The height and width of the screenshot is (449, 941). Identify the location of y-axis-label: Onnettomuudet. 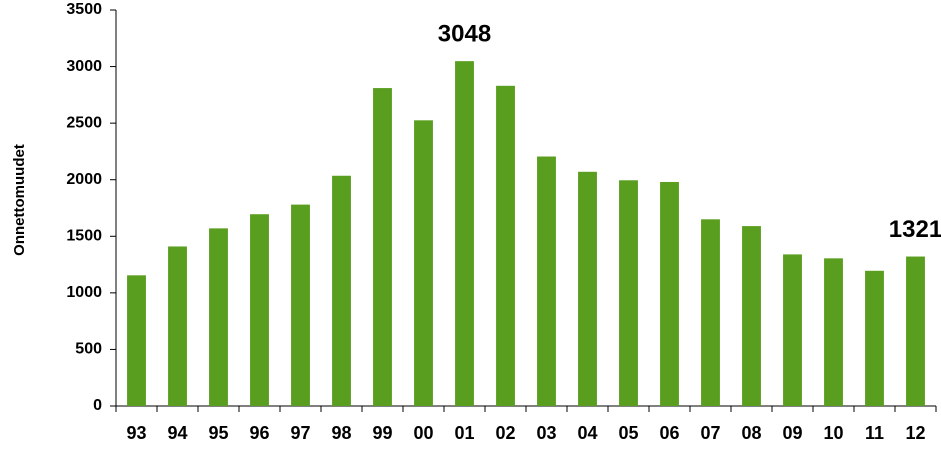
(19, 200).